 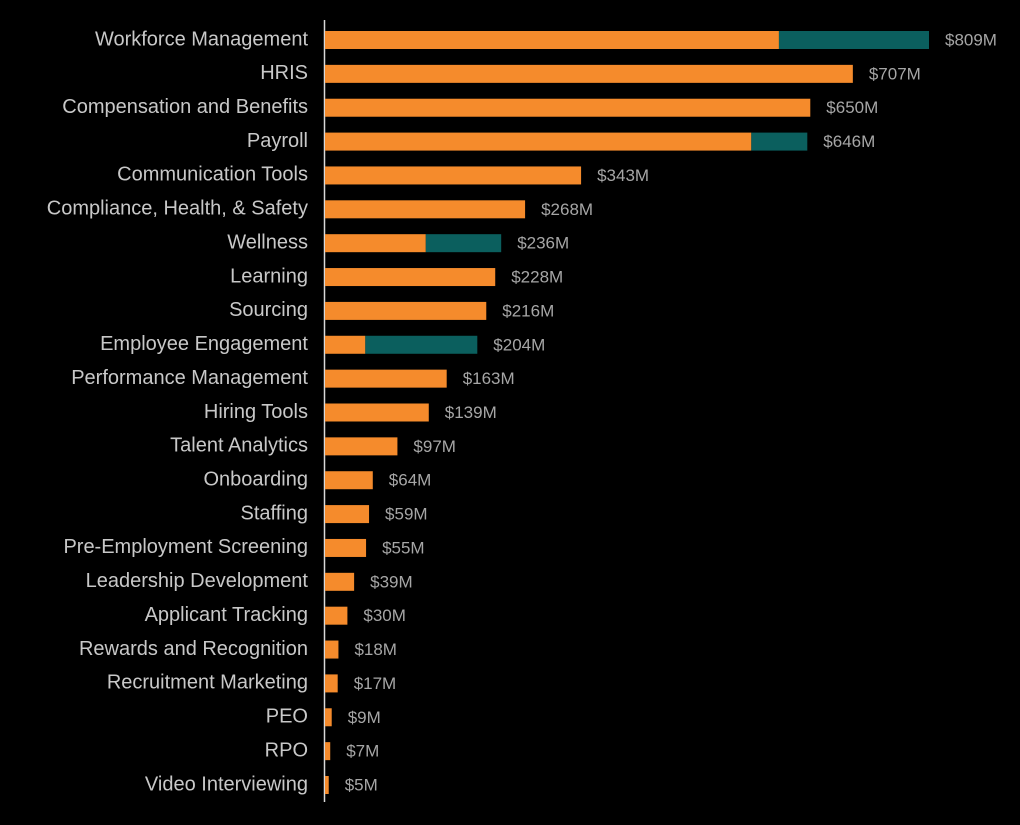 What do you see at coordinates (255, 480) in the screenshot?
I see `category-label: Onboarding` at bounding box center [255, 480].